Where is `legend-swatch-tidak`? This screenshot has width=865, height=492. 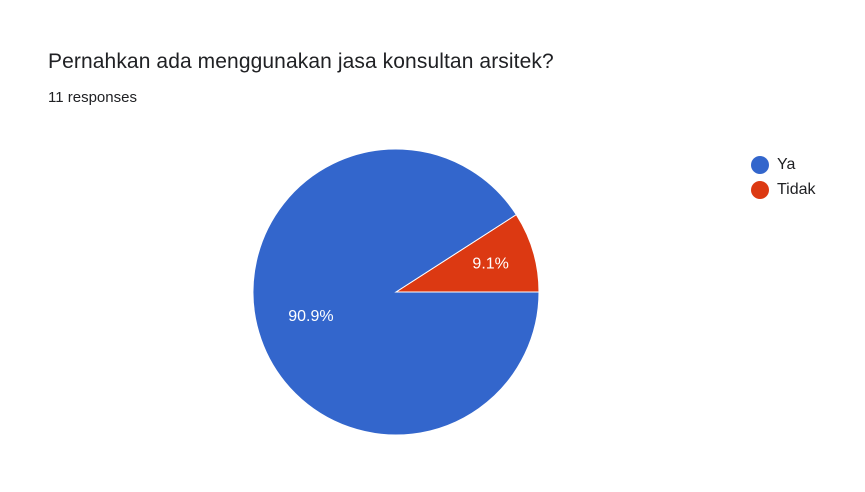
legend-swatch-tidak is located at coordinates (760, 189).